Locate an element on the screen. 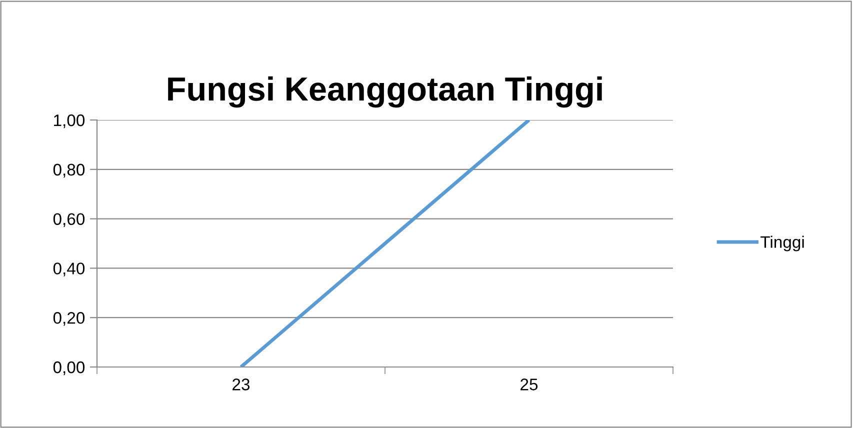 The height and width of the screenshot is (428, 853). legend-label: Tinggi is located at coordinates (782, 244).